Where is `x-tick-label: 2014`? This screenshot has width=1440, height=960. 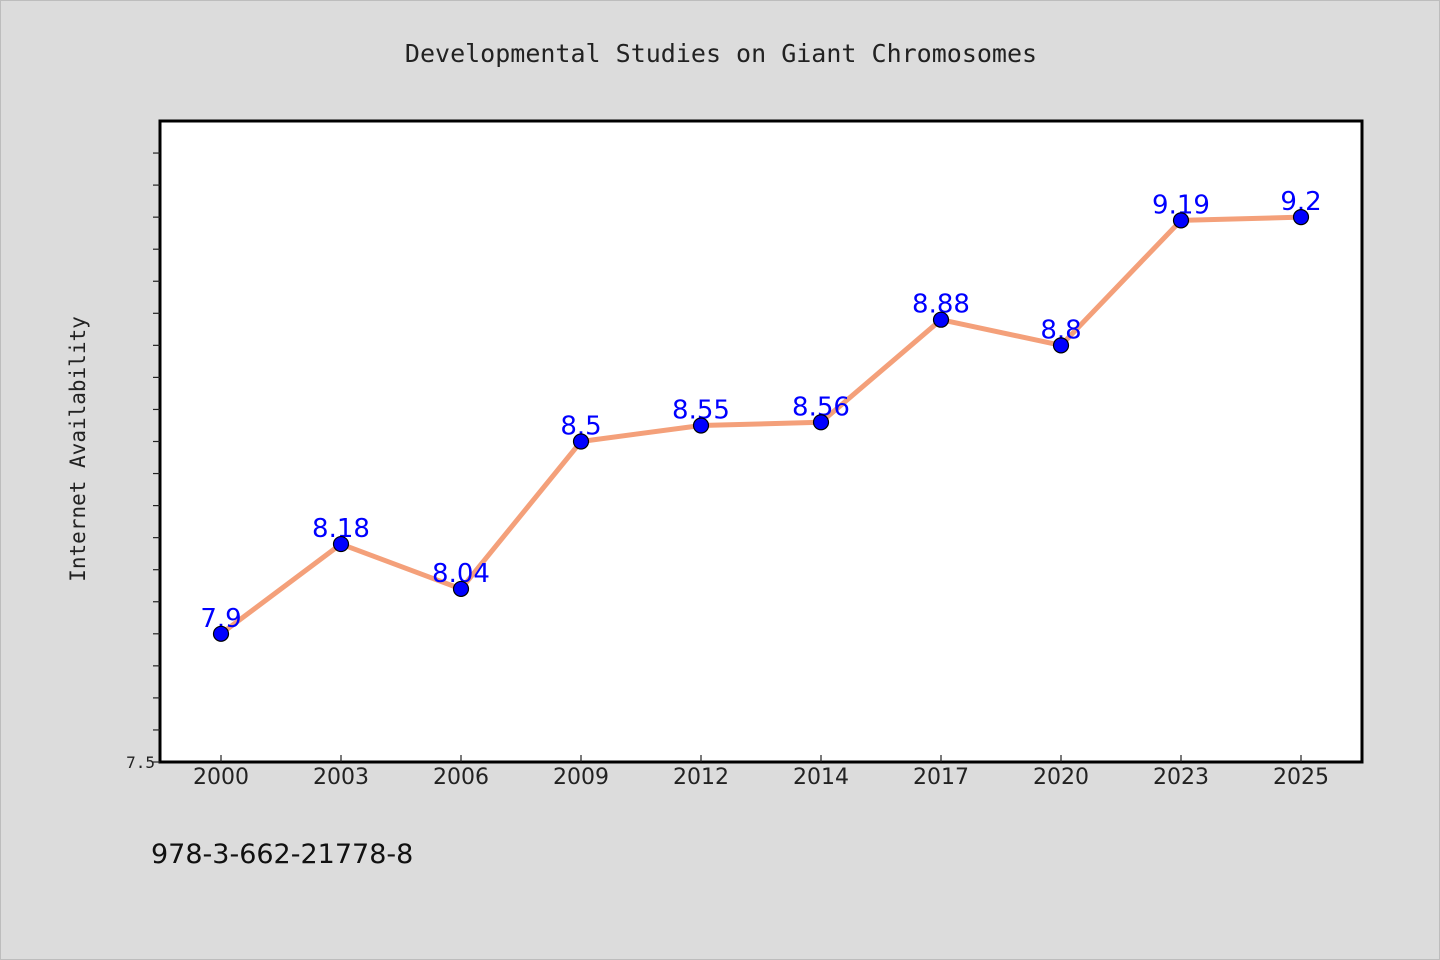 x-tick-label: 2014 is located at coordinates (821, 777).